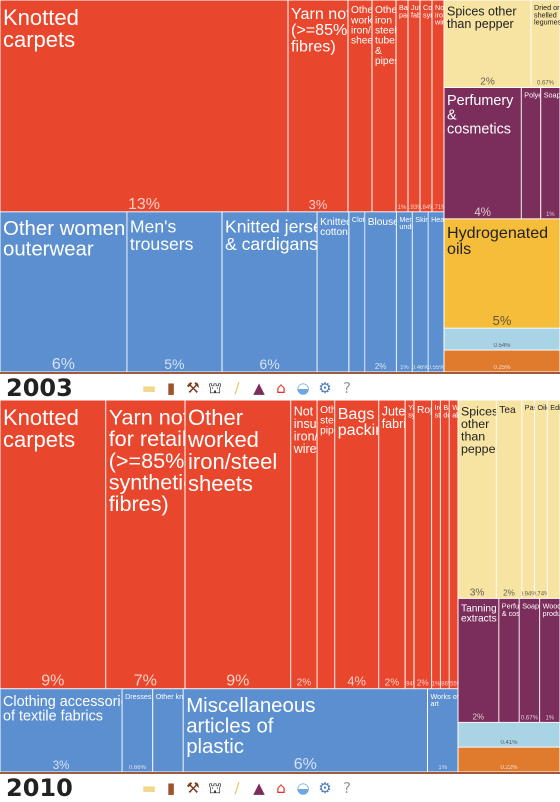 This screenshot has height=802, width=560. I want to click on treemap-cell: Soaps1%, so click(550, 153).